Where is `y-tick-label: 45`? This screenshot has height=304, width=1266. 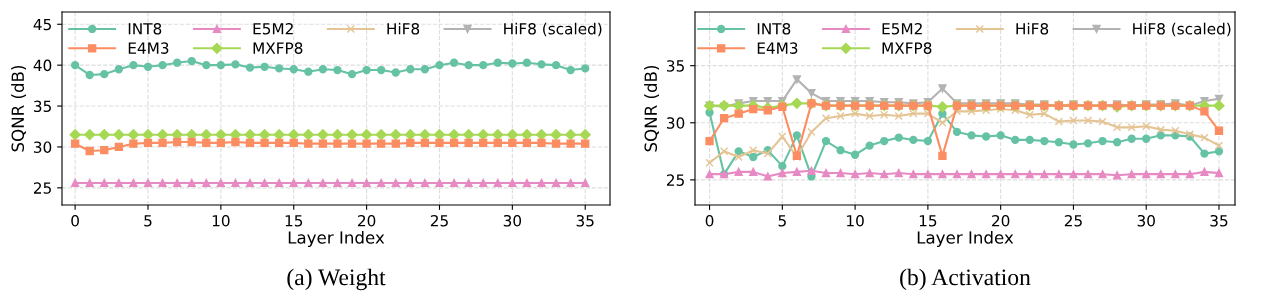
y-tick-label: 45 is located at coordinates (42, 24).